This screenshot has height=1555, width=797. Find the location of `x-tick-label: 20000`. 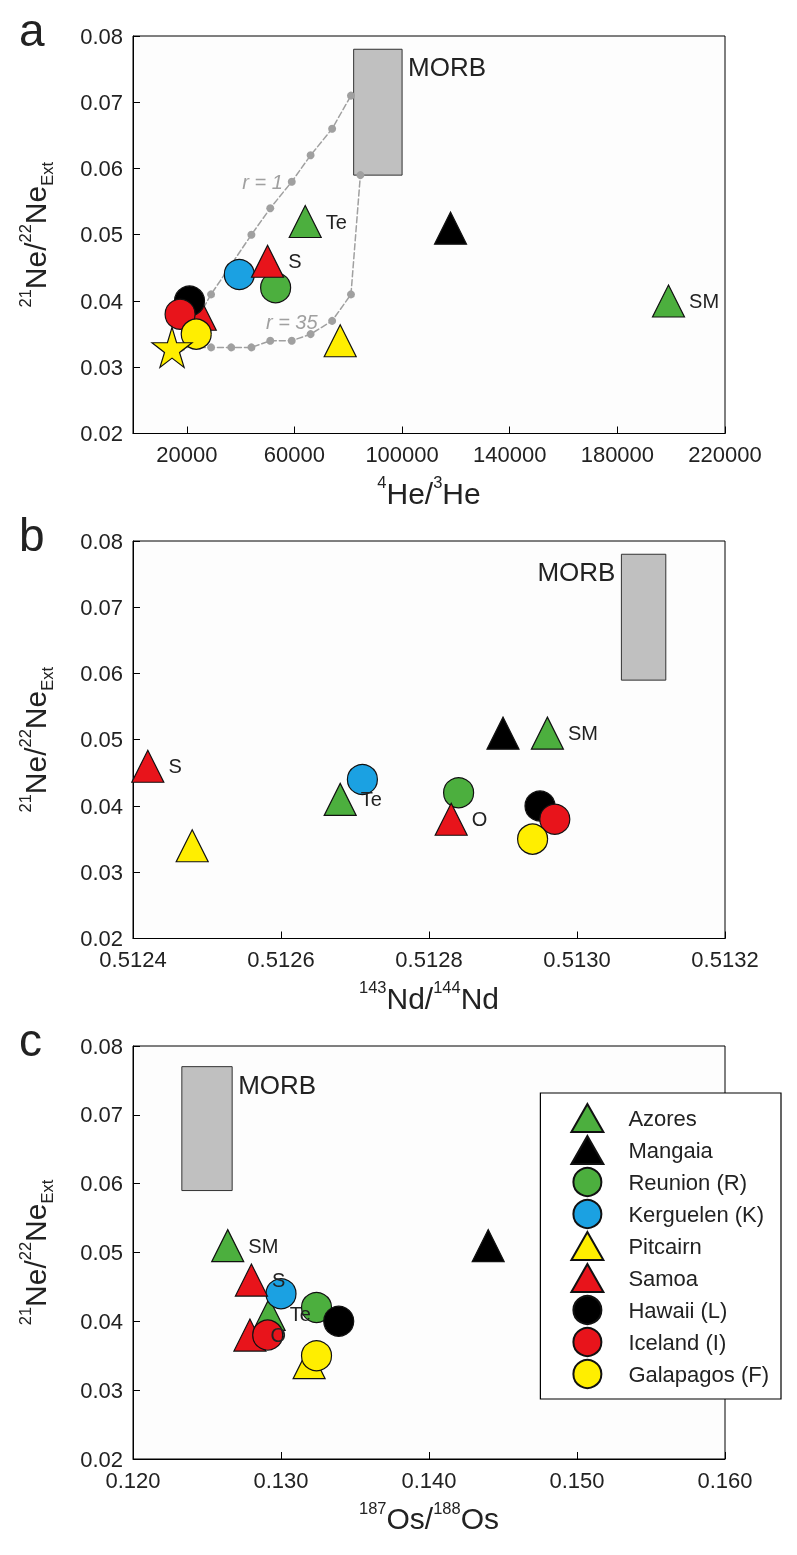

x-tick-label: 20000 is located at coordinates (187, 454).